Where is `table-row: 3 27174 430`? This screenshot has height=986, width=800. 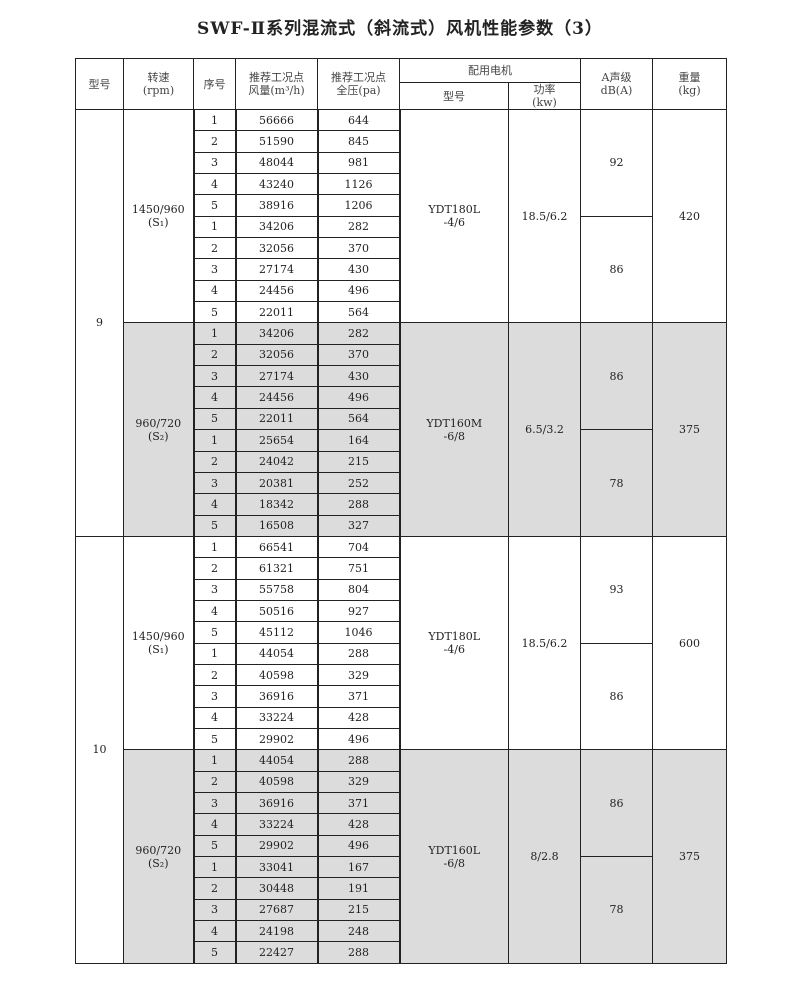 table-row: 3 27174 430 is located at coordinates (401, 269).